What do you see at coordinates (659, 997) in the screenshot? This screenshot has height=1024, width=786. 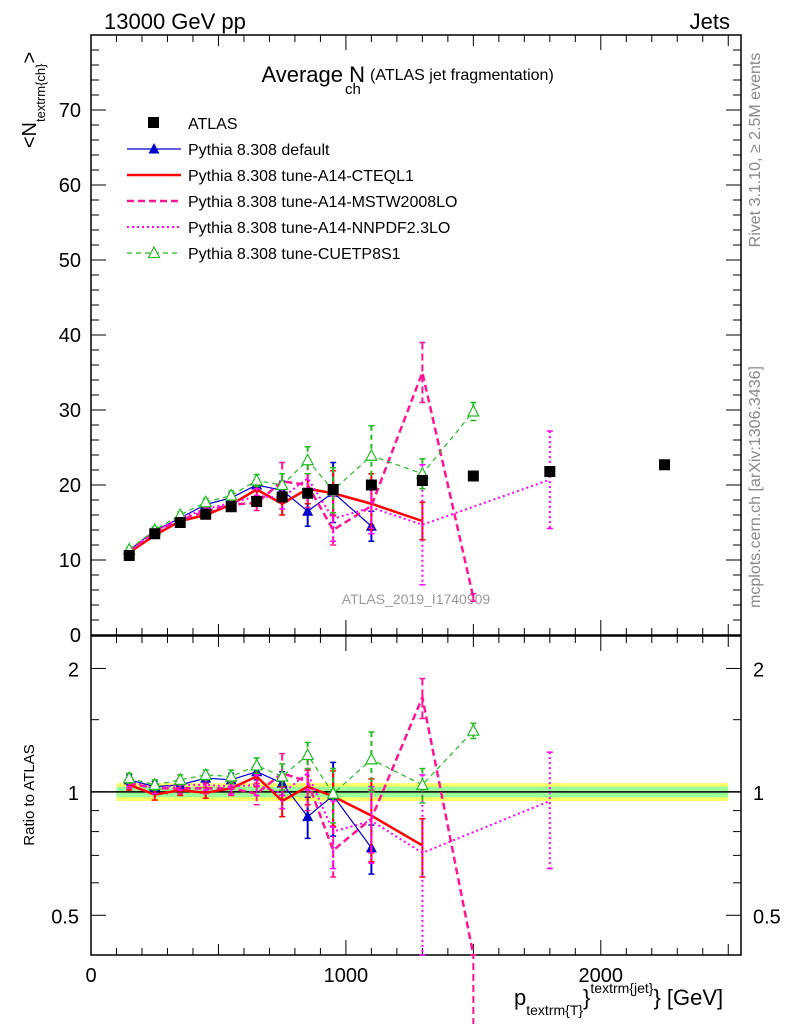 I see `x-axis-label-brace2: }` at bounding box center [659, 997].